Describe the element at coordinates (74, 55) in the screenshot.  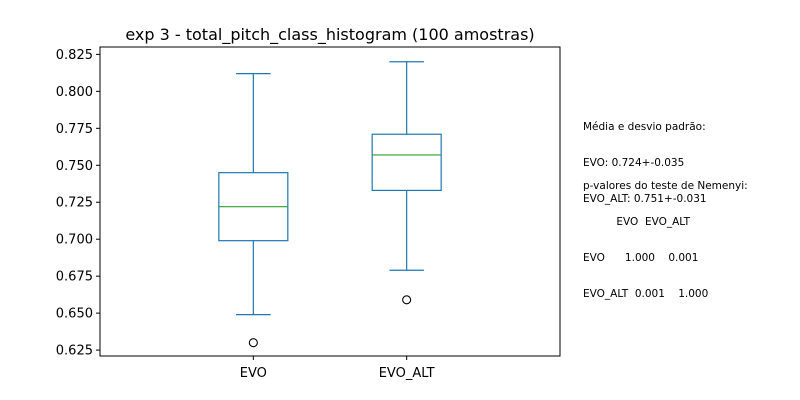
I see `y-tick-label: 0.825` at that location.